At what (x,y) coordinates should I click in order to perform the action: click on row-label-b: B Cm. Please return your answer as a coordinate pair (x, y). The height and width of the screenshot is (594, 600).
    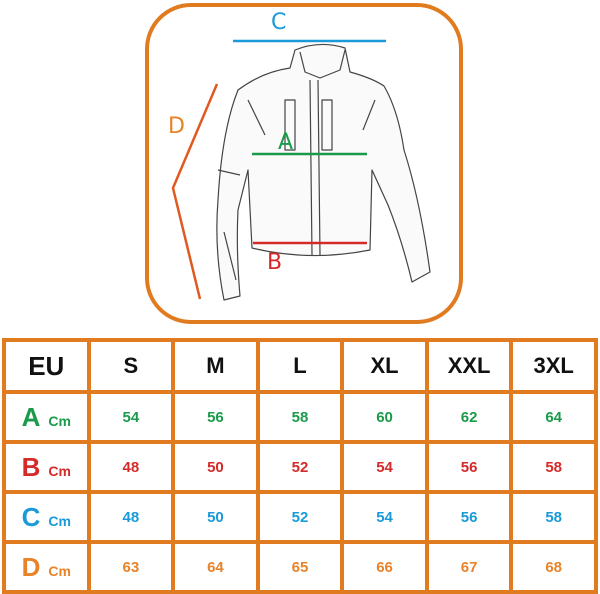
    Looking at the image, I should click on (46, 467).